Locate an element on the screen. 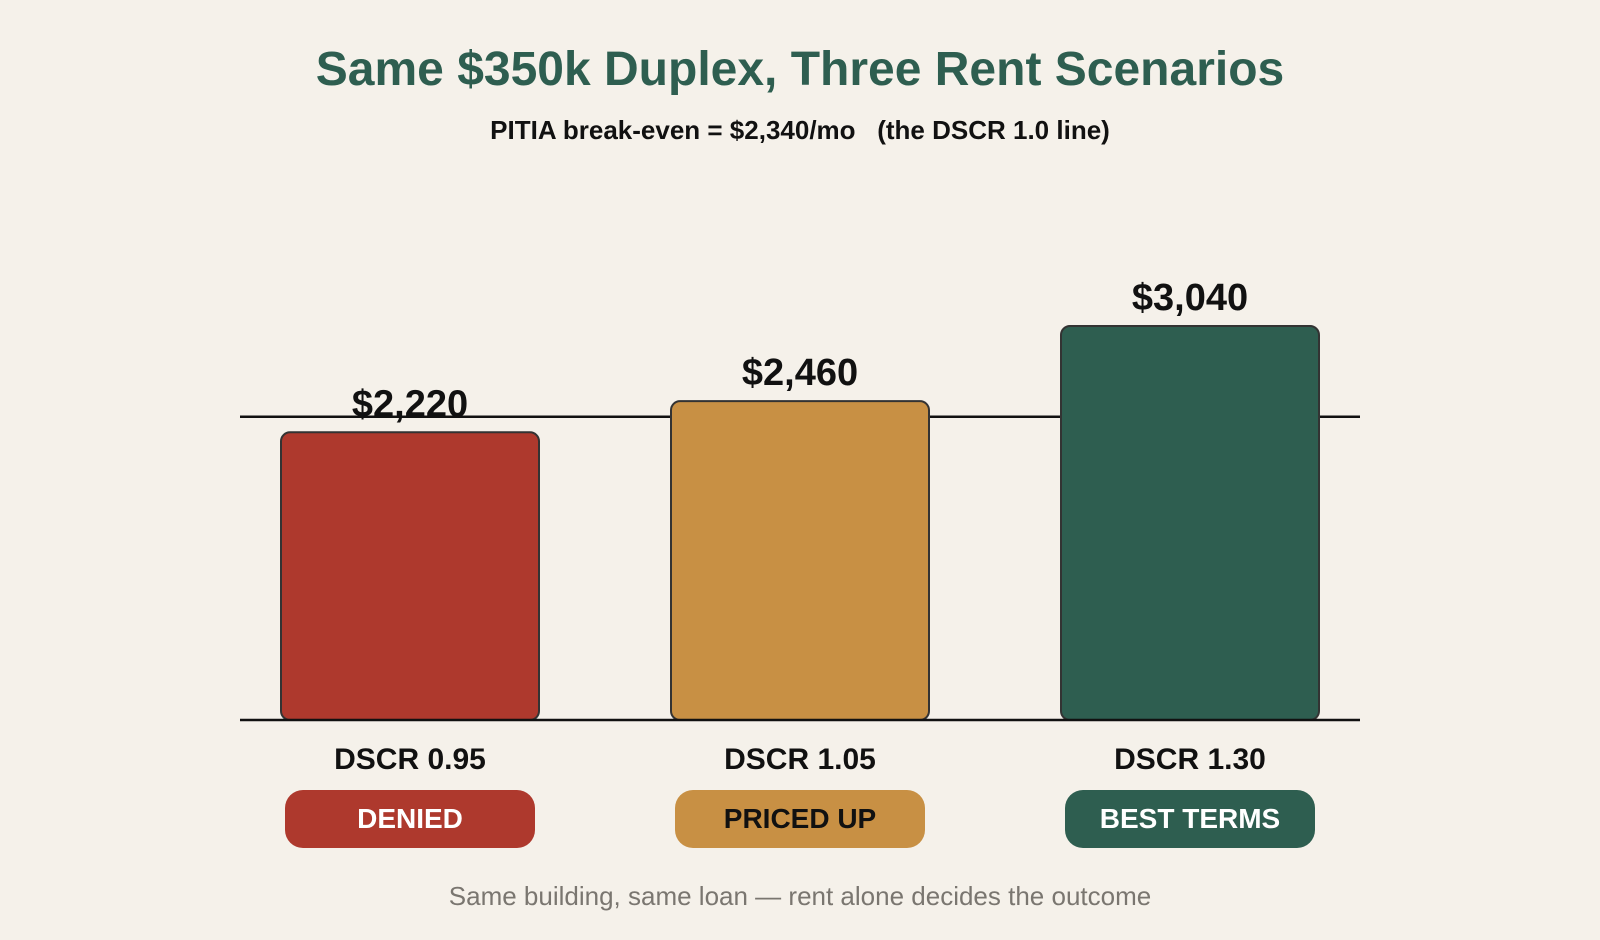  category-label-3: DSCR 1.30 is located at coordinates (1190, 759).